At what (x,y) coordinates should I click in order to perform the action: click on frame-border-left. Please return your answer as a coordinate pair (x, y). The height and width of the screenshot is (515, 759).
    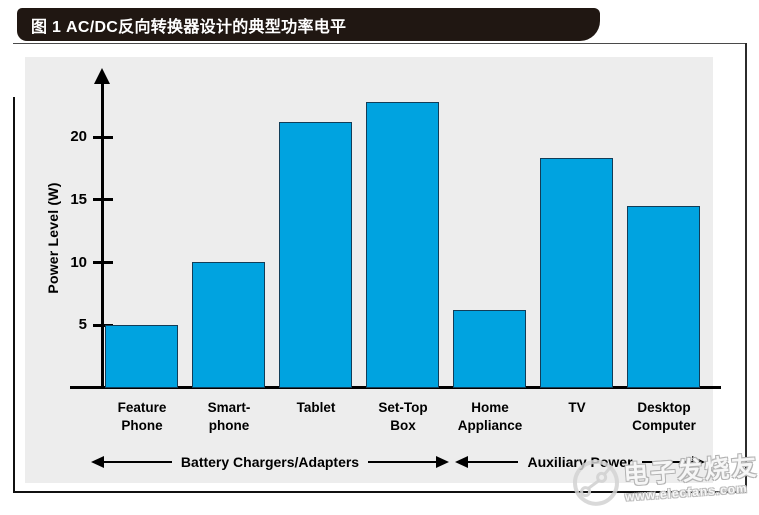
    Looking at the image, I should click on (14, 294).